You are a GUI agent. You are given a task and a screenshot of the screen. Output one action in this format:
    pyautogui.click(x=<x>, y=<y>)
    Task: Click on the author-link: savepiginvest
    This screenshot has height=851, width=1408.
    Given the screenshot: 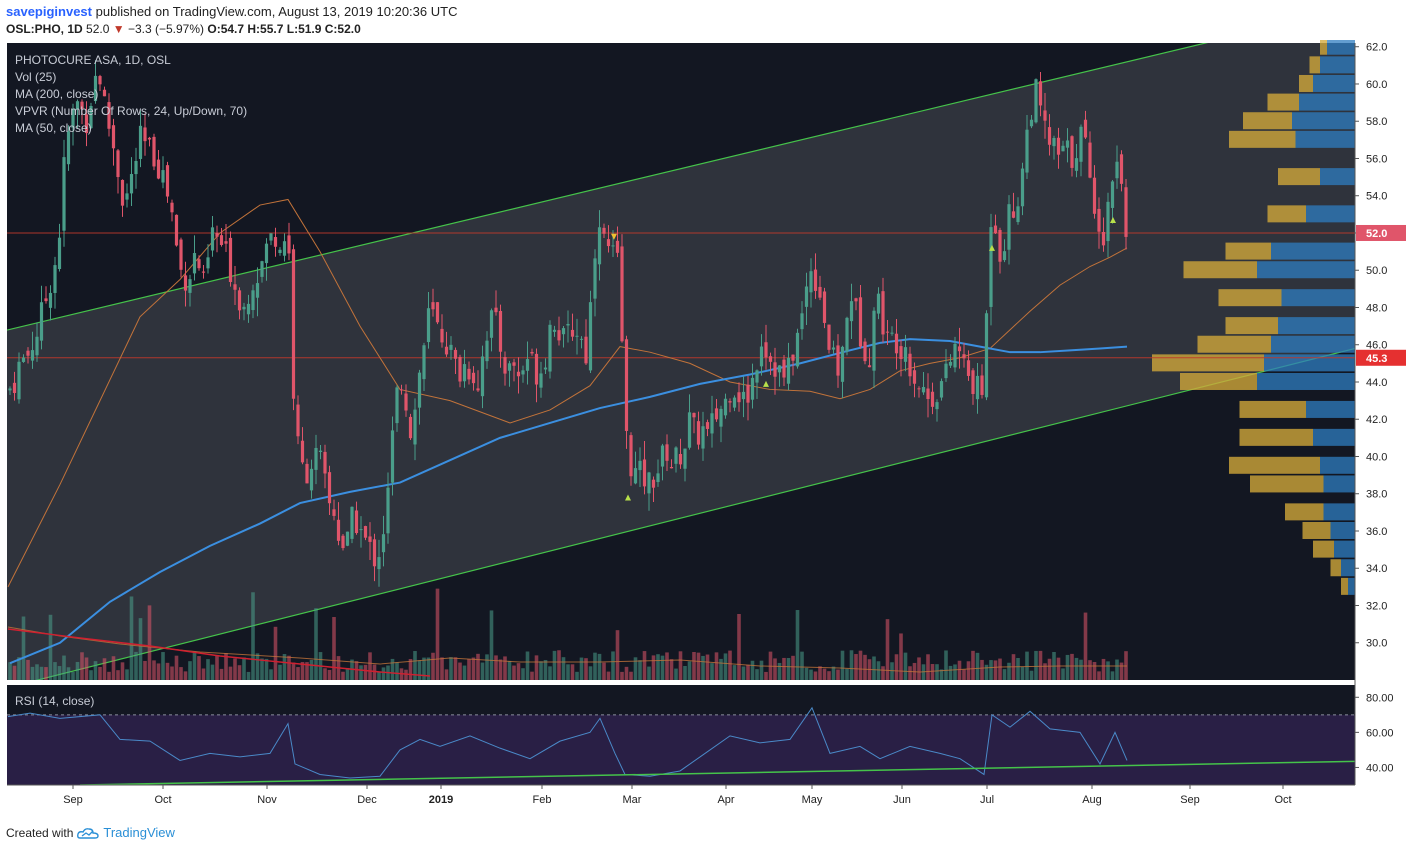 What is the action you would take?
    pyautogui.click(x=49, y=11)
    